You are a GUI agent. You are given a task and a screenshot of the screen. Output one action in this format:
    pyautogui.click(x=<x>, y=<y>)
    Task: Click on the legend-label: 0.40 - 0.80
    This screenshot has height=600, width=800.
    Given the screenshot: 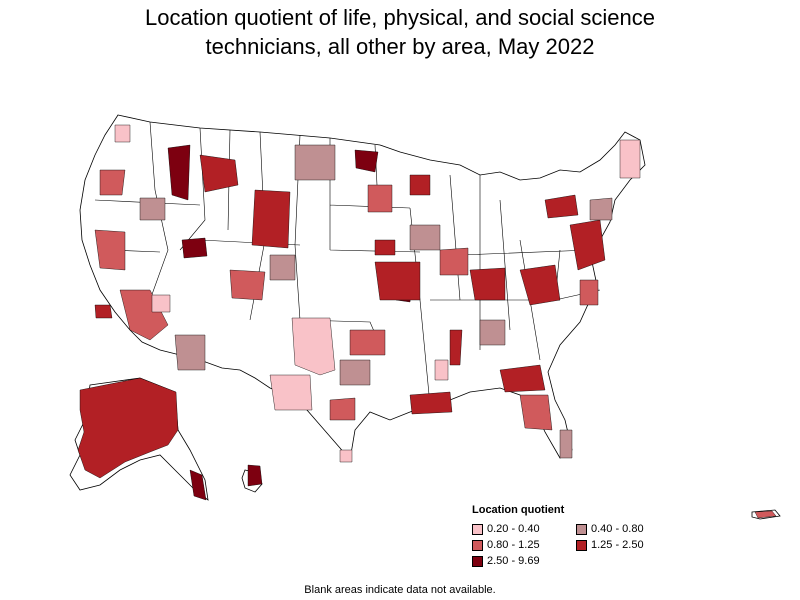 What is the action you would take?
    pyautogui.click(x=617, y=529)
    